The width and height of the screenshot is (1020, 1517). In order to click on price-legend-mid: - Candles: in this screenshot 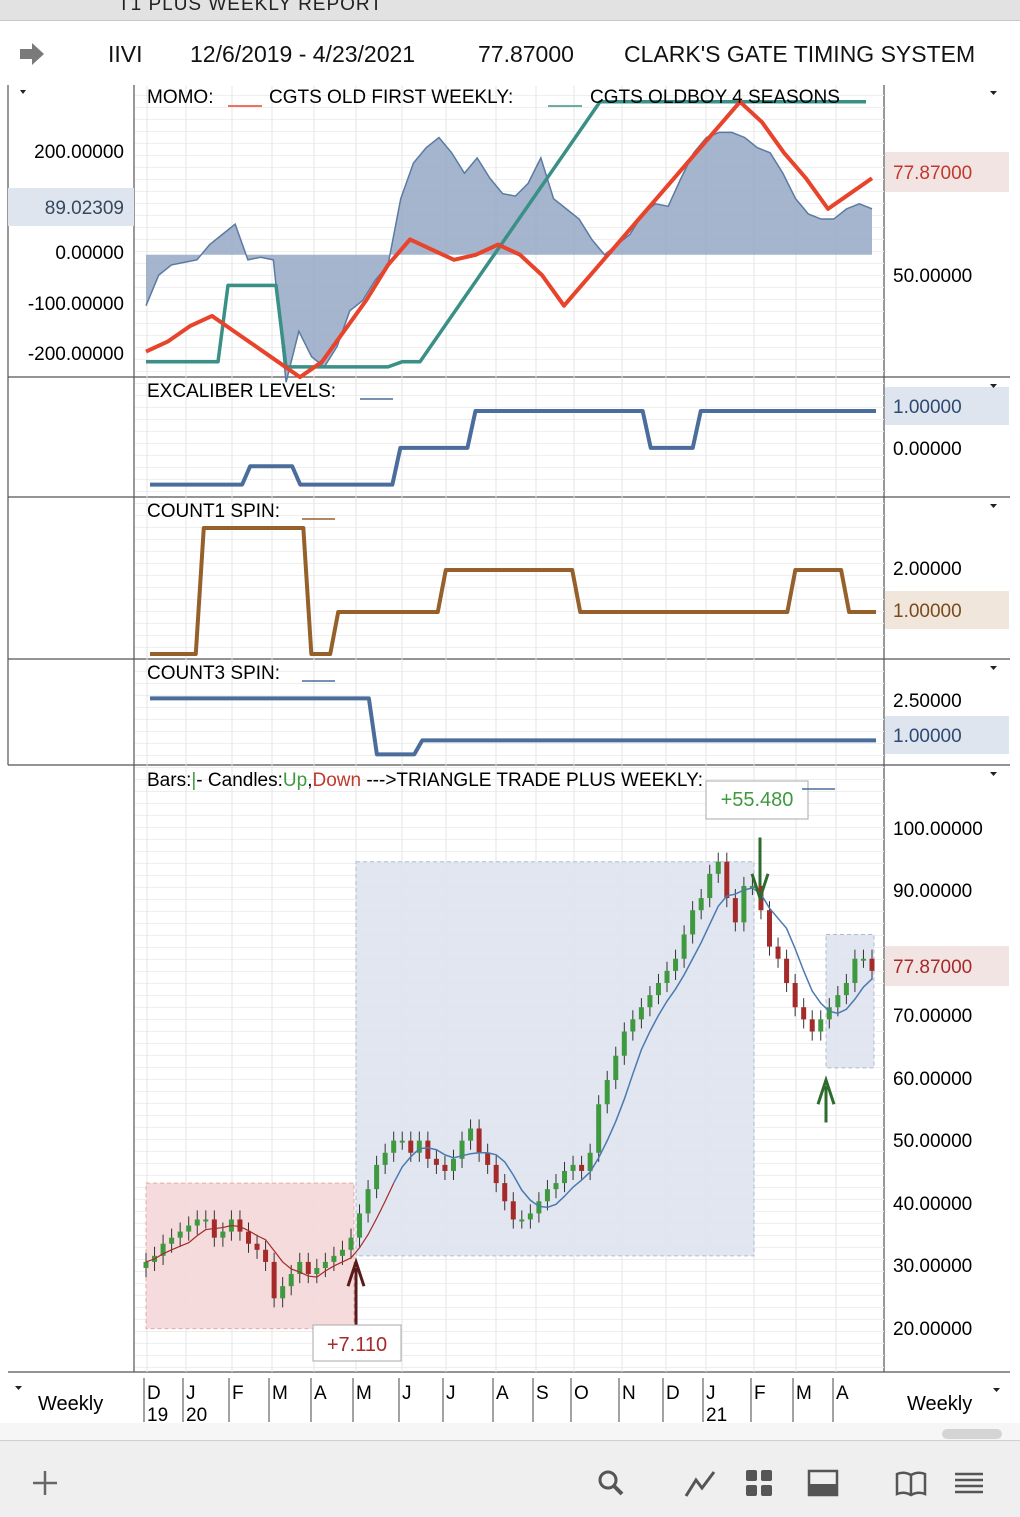, I will do `click(239, 780)`.